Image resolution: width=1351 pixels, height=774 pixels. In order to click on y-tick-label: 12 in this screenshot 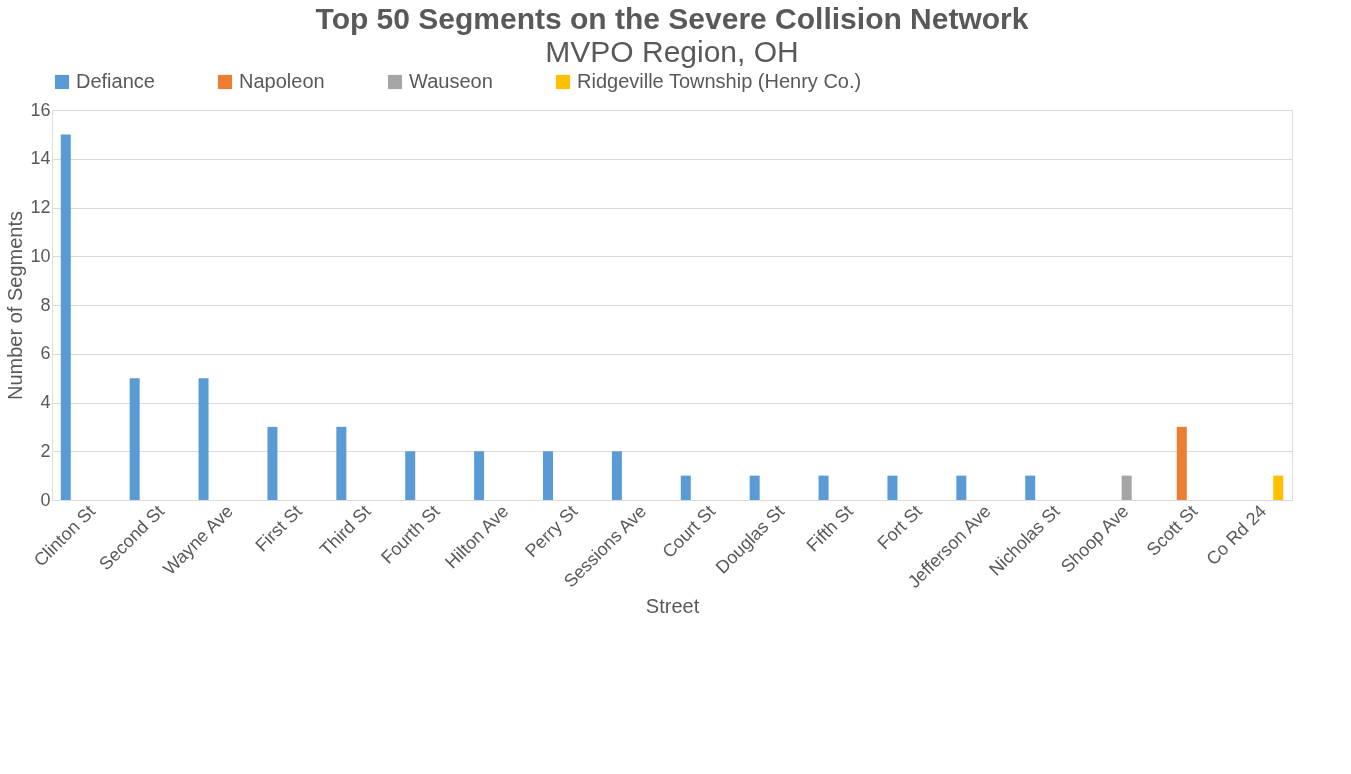, I will do `click(40, 207)`.